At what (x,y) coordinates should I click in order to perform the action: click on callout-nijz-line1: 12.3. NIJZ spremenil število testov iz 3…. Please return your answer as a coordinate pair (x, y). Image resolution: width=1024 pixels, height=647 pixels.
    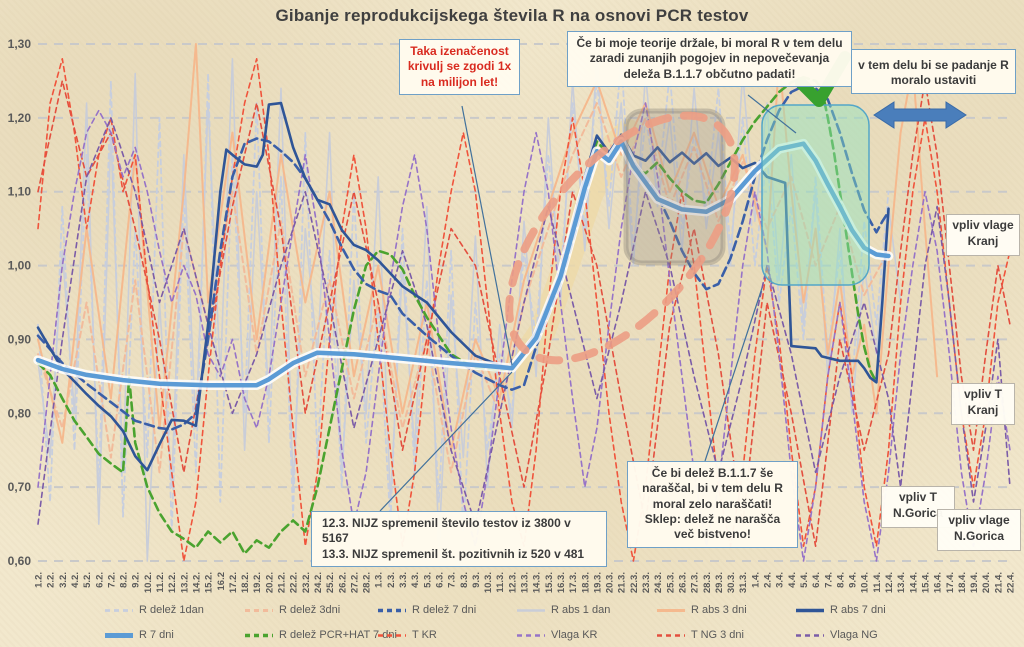
    Looking at the image, I should click on (446, 531).